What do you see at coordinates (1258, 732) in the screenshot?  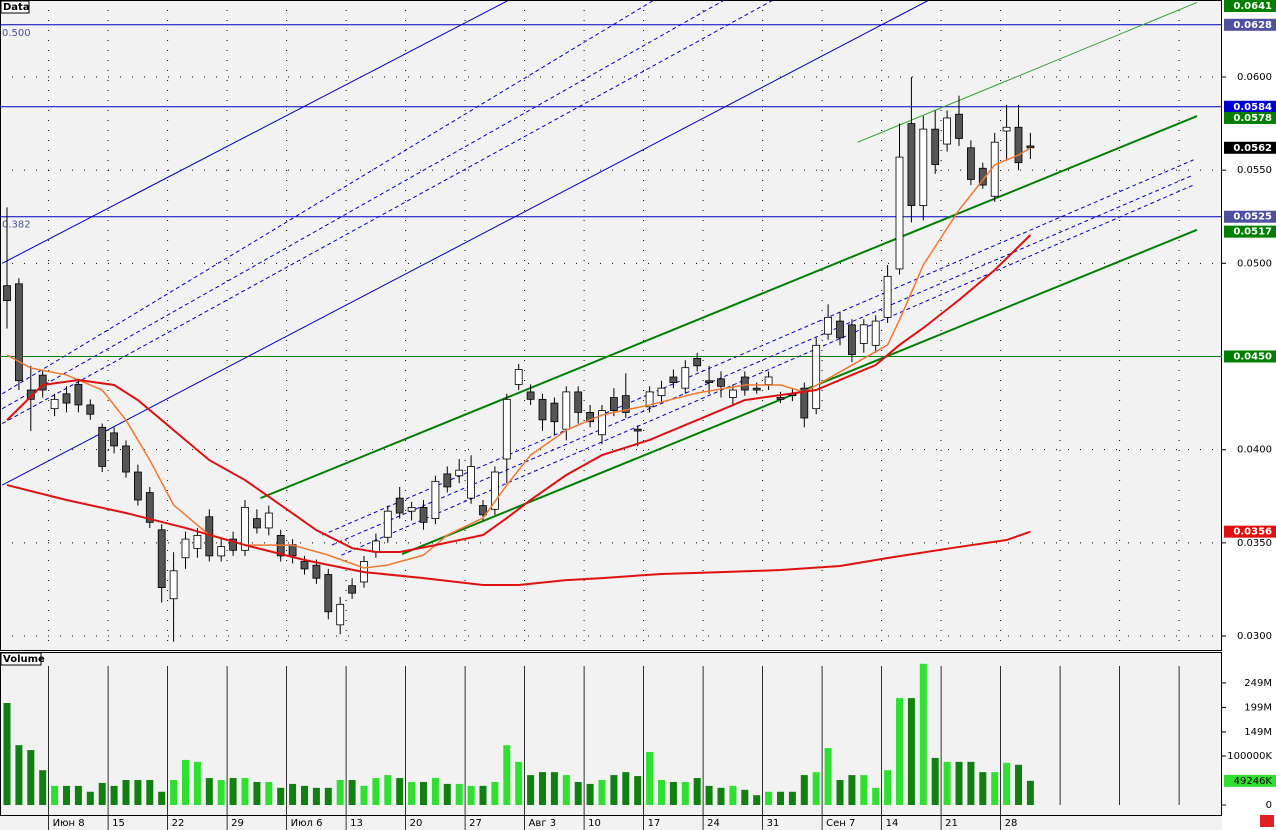 I see `y-tick-label: 149M` at bounding box center [1258, 732].